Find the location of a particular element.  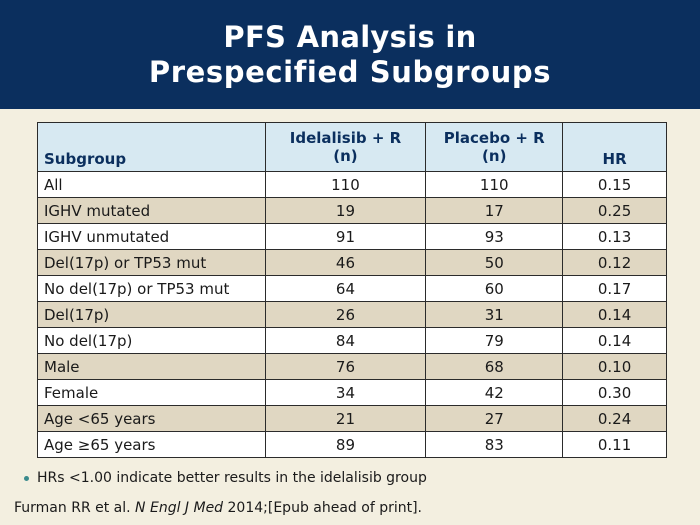

cell-placebo-n: 93 is located at coordinates (494, 236).